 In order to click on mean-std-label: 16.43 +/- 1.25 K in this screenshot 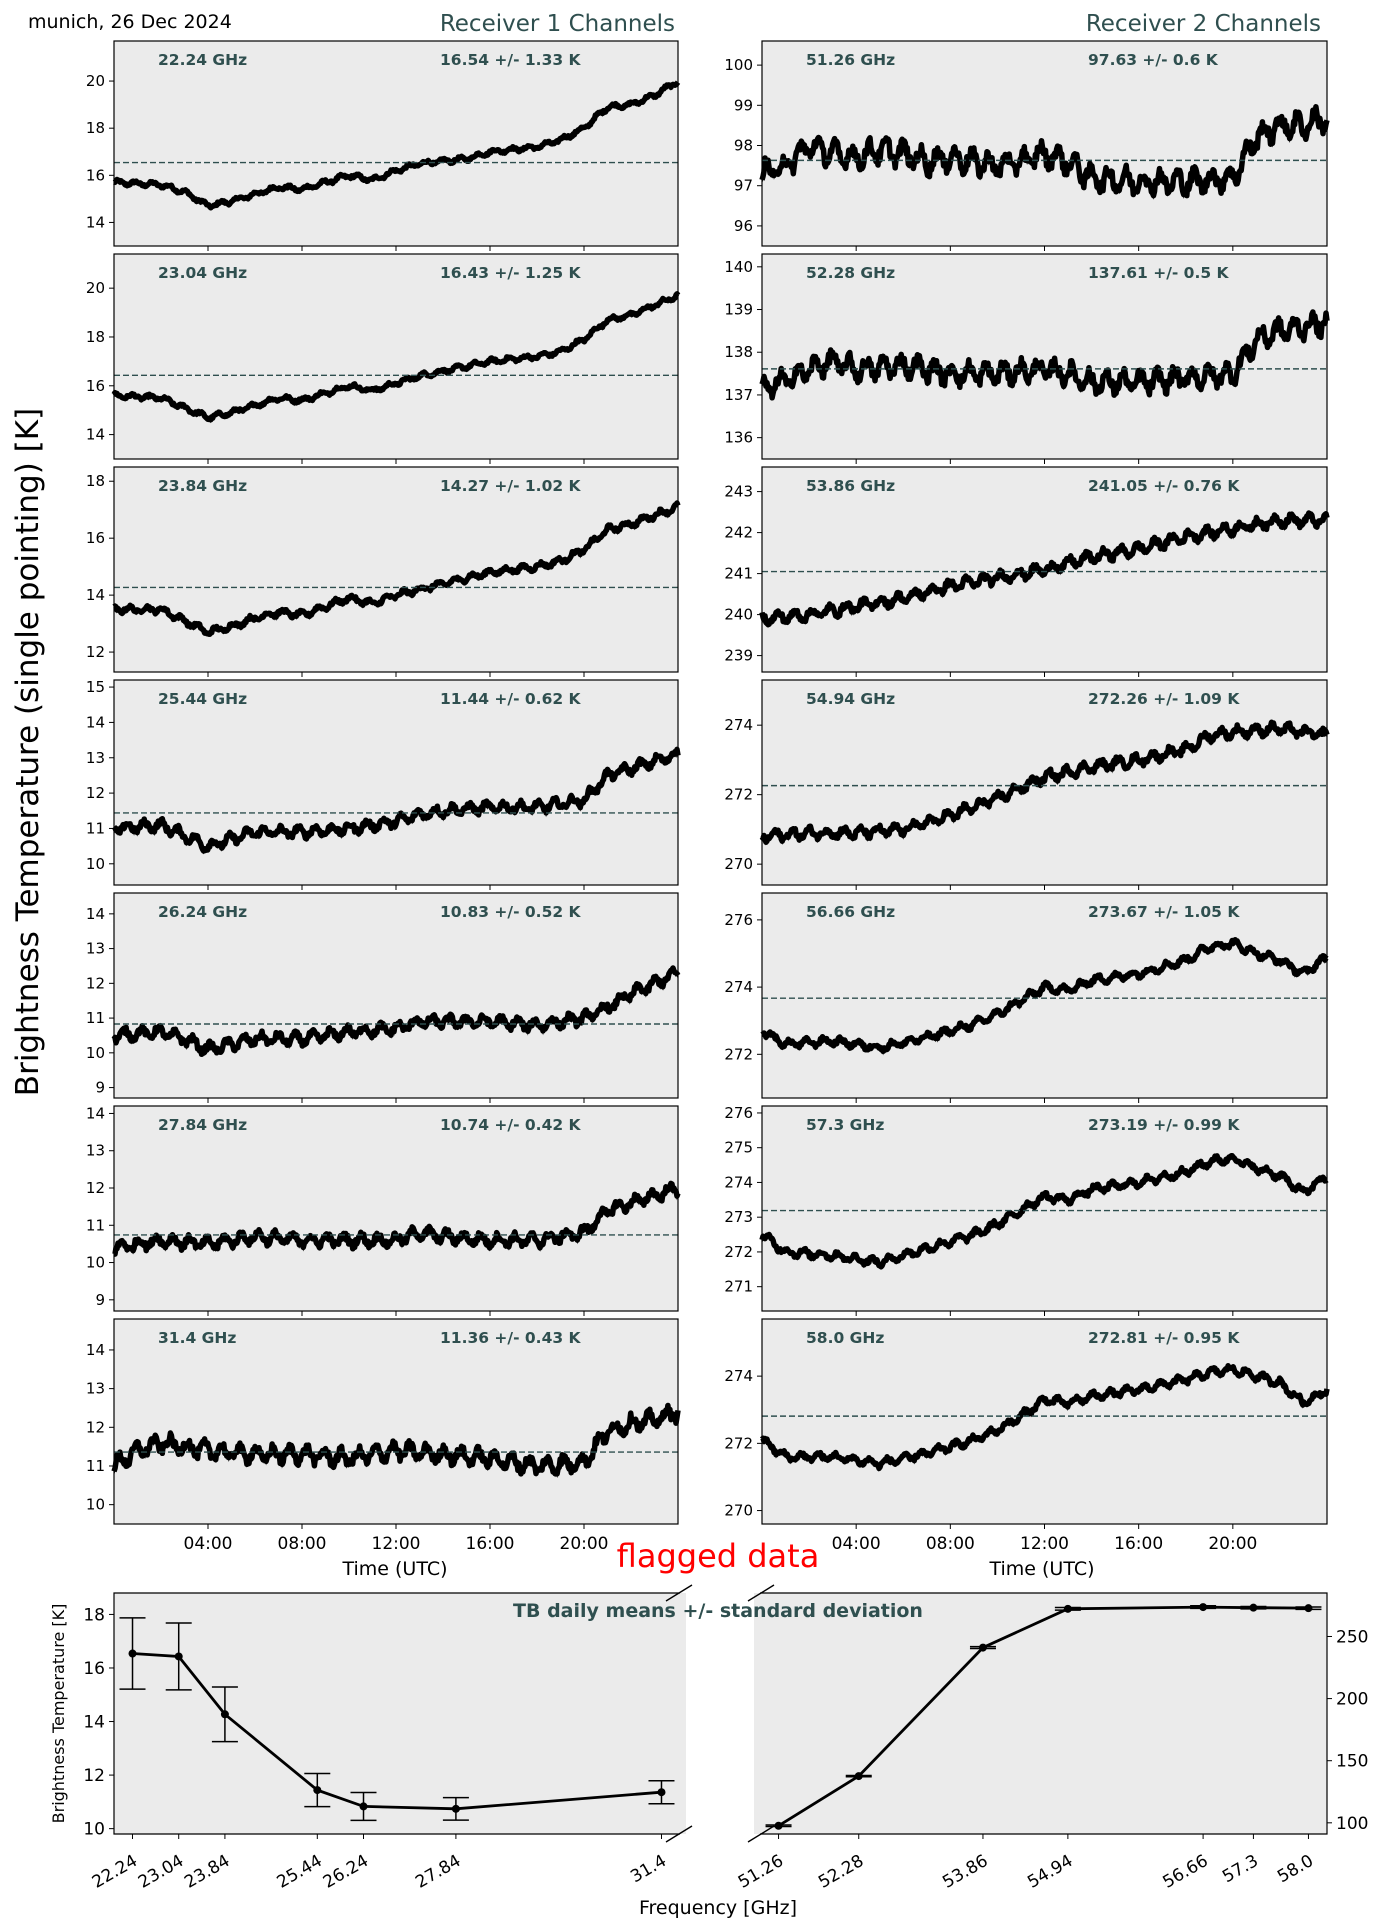, I will do `click(511, 273)`.